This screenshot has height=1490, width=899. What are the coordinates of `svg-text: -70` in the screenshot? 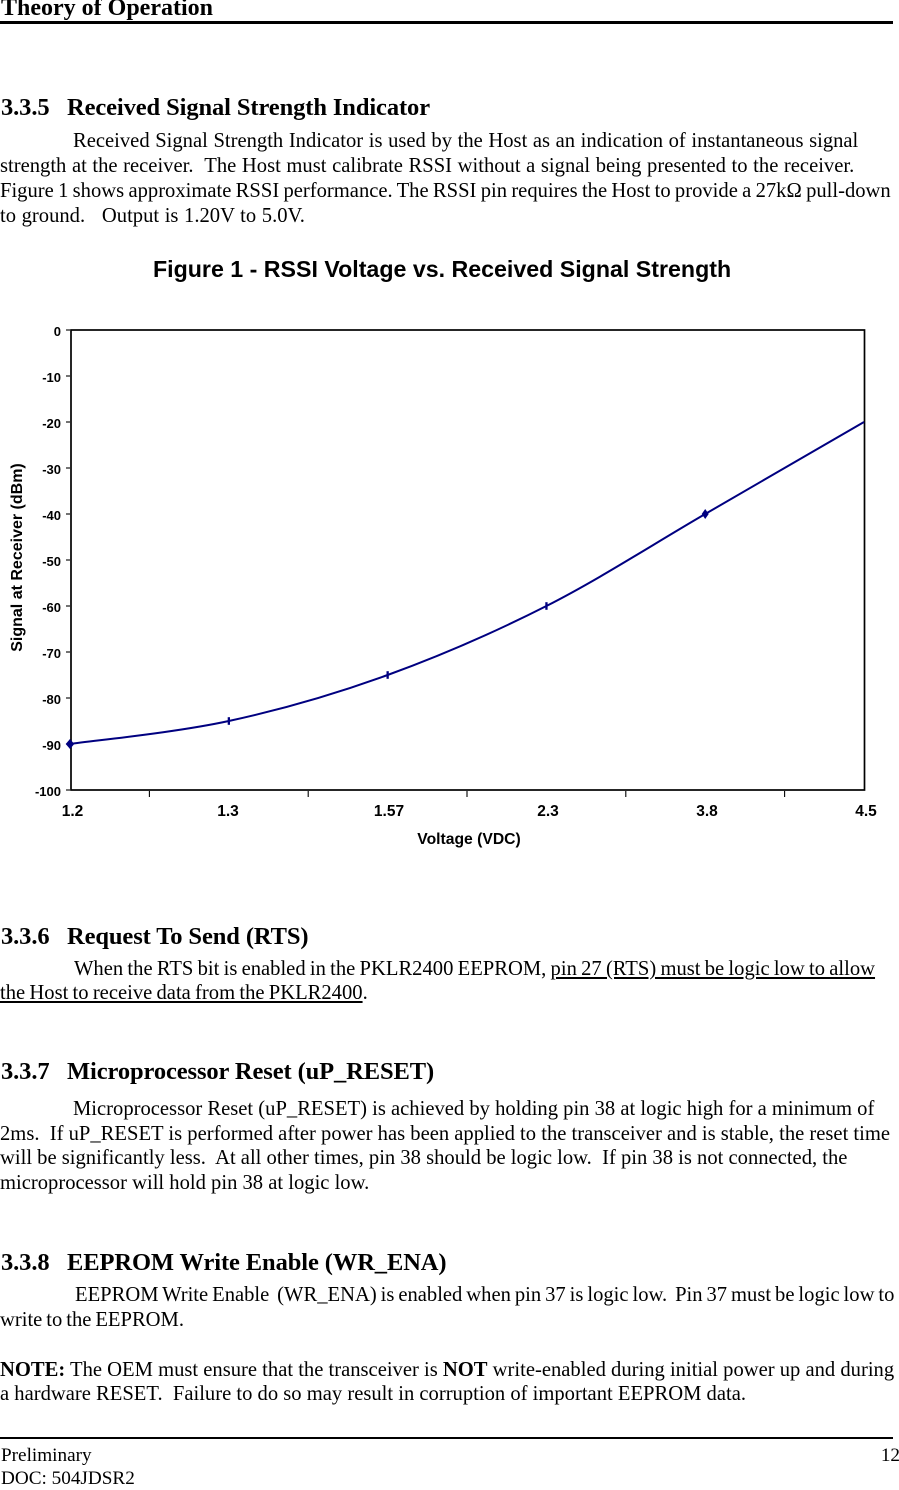 It's located at (51, 653).